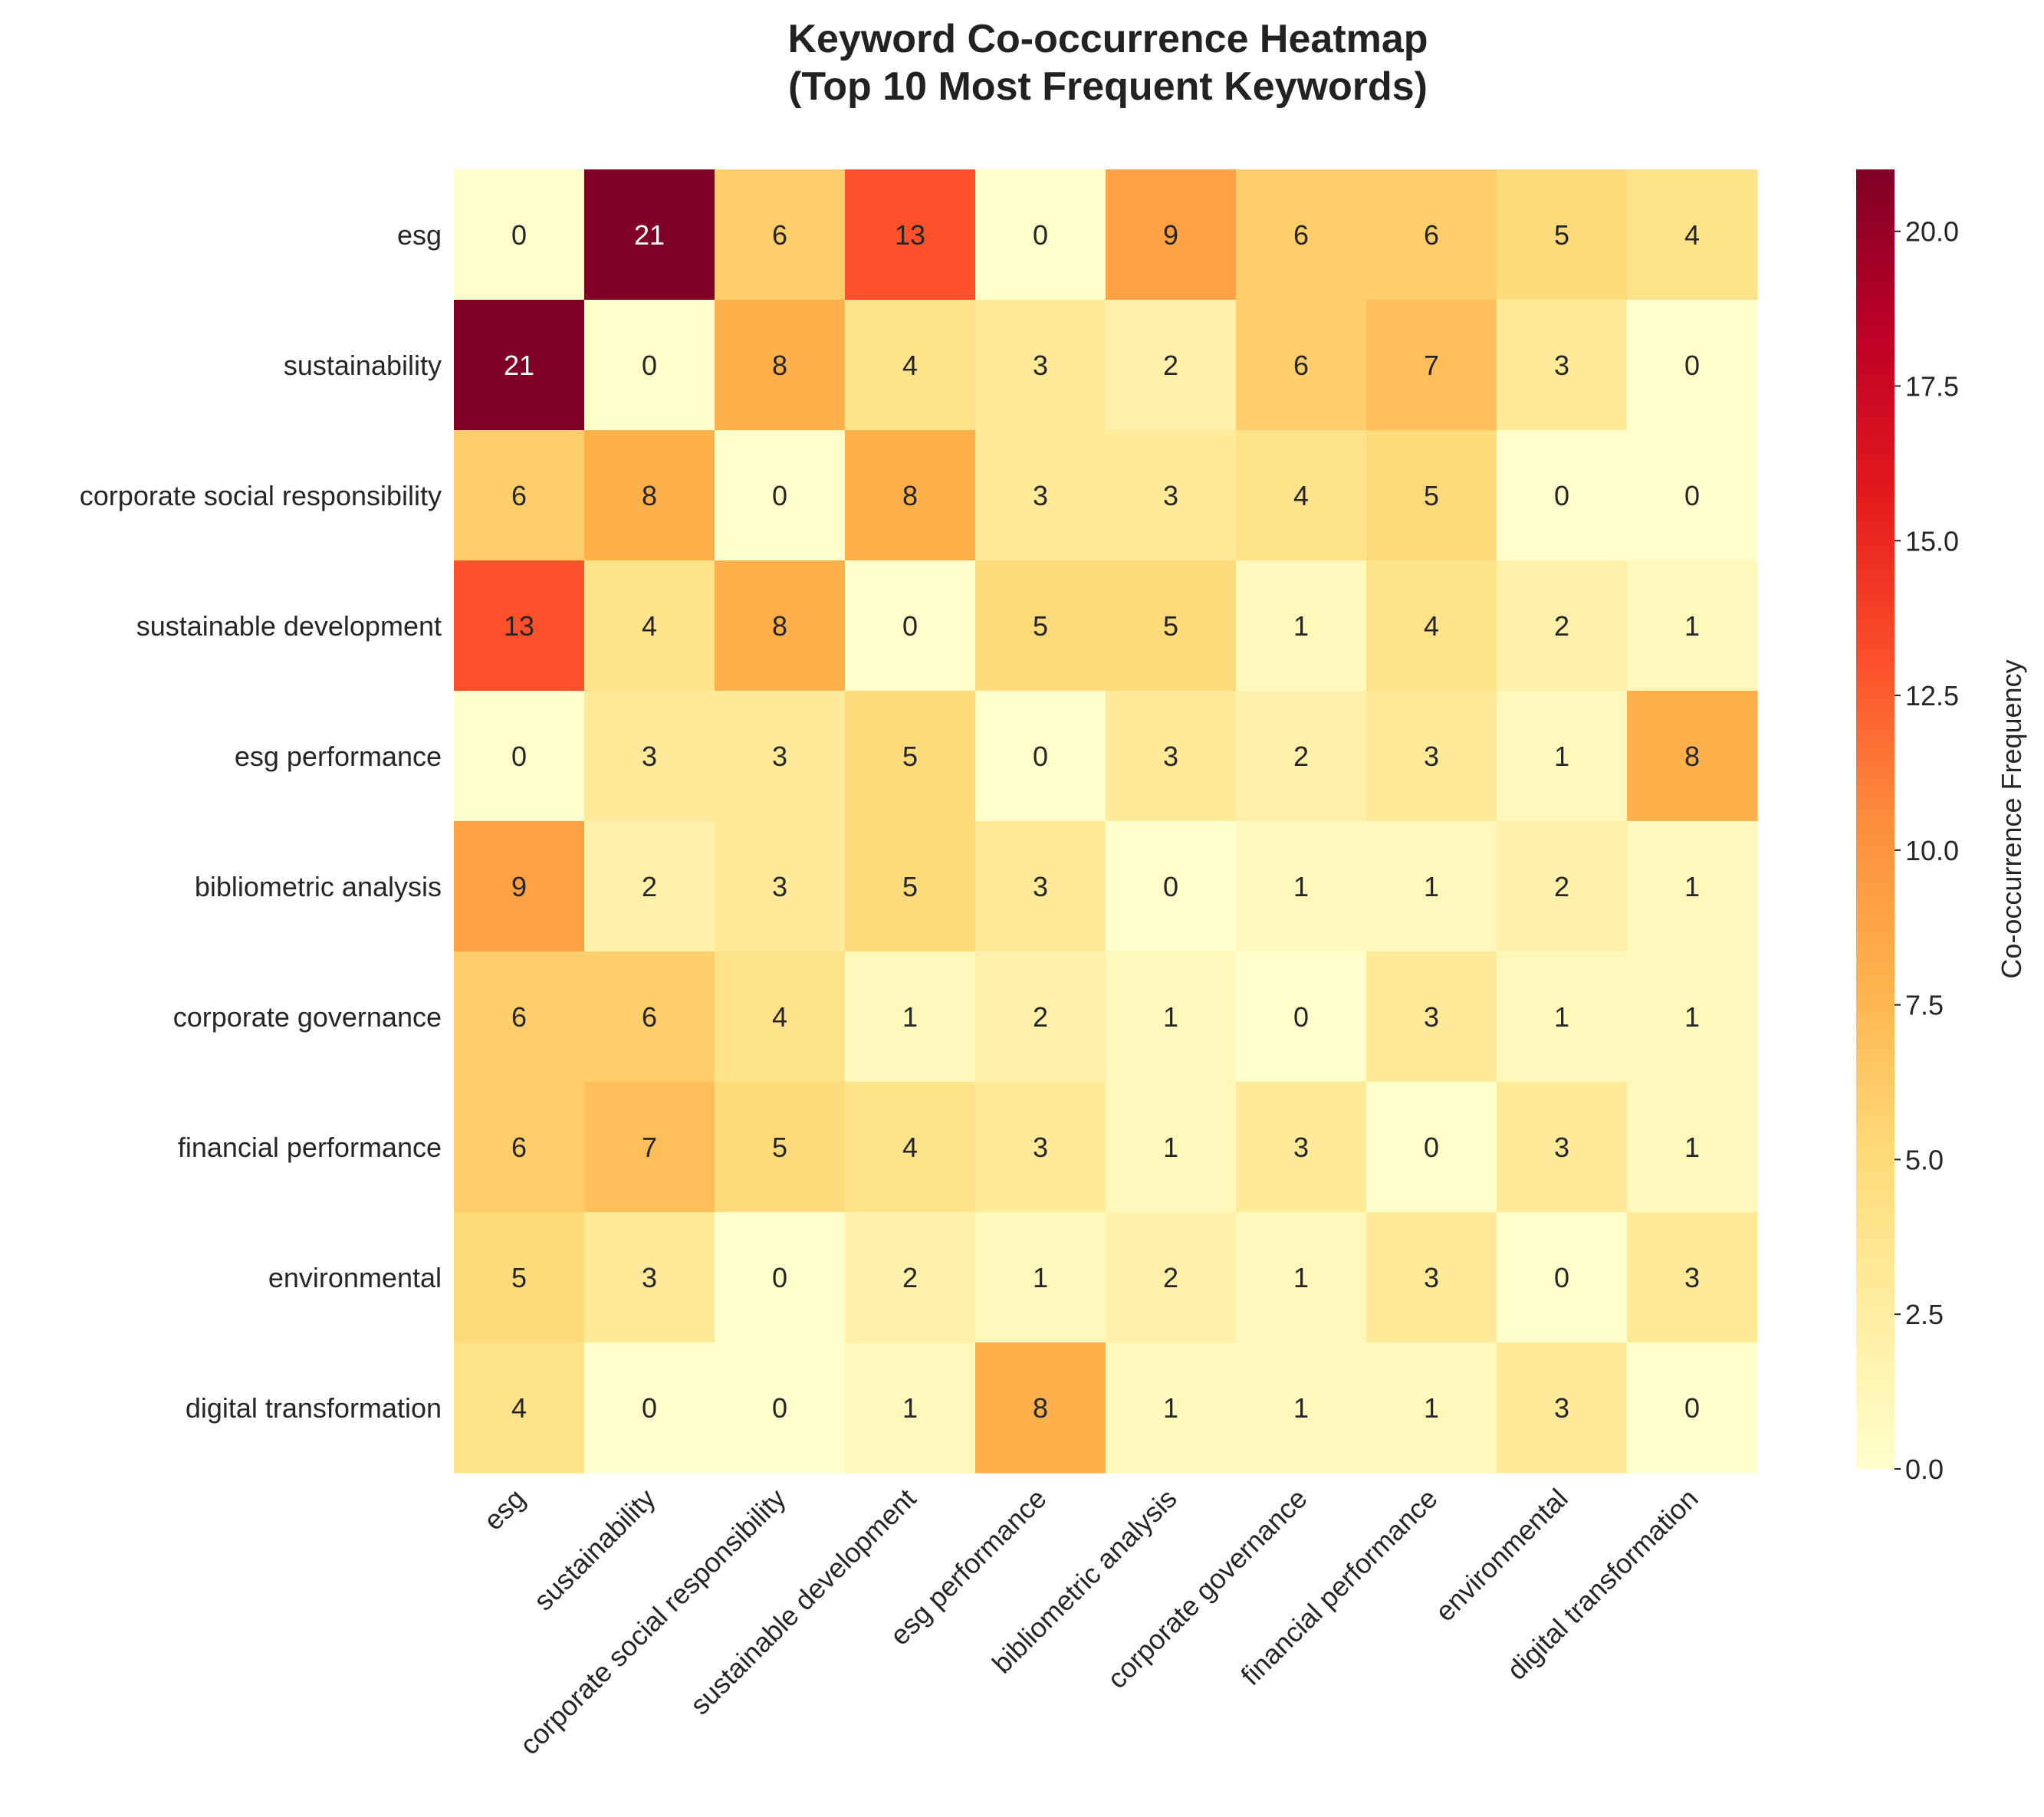  Describe the element at coordinates (803, 1602) in the screenshot. I see `x-tick-label: sustainable development` at that location.